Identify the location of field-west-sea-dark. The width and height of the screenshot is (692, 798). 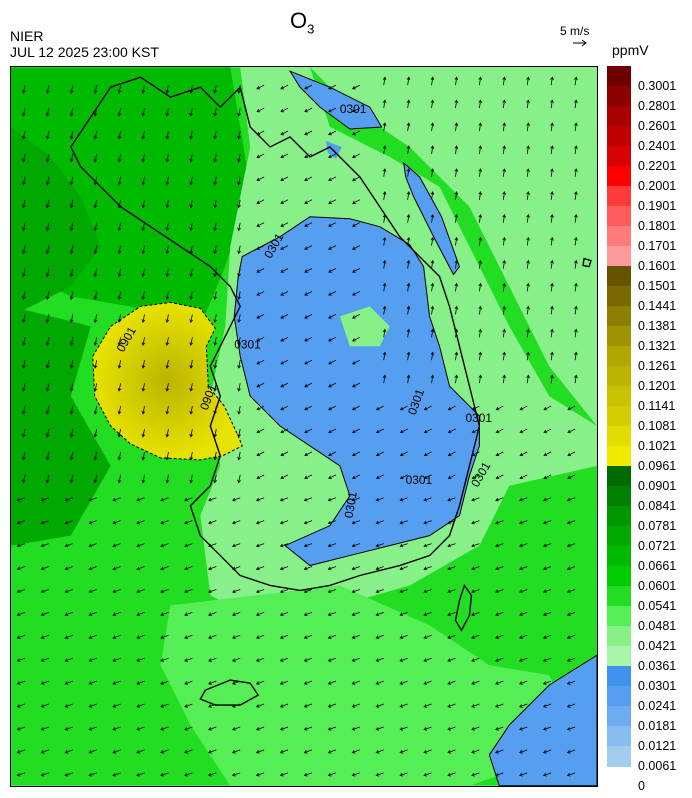
(61, 426).